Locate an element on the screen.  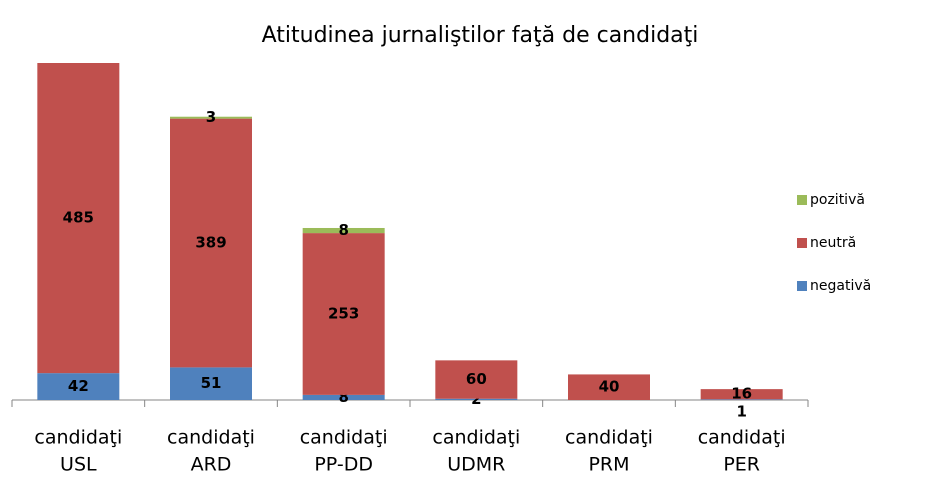
legend-label: pozitivă is located at coordinates (837, 200).